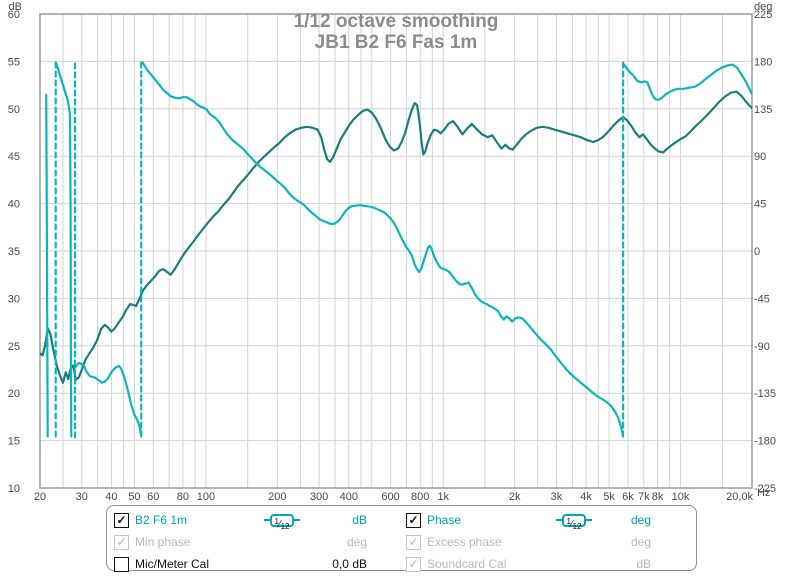 The height and width of the screenshot is (576, 800). I want to click on freq-axis-tick-label: 10k, so click(681, 497).